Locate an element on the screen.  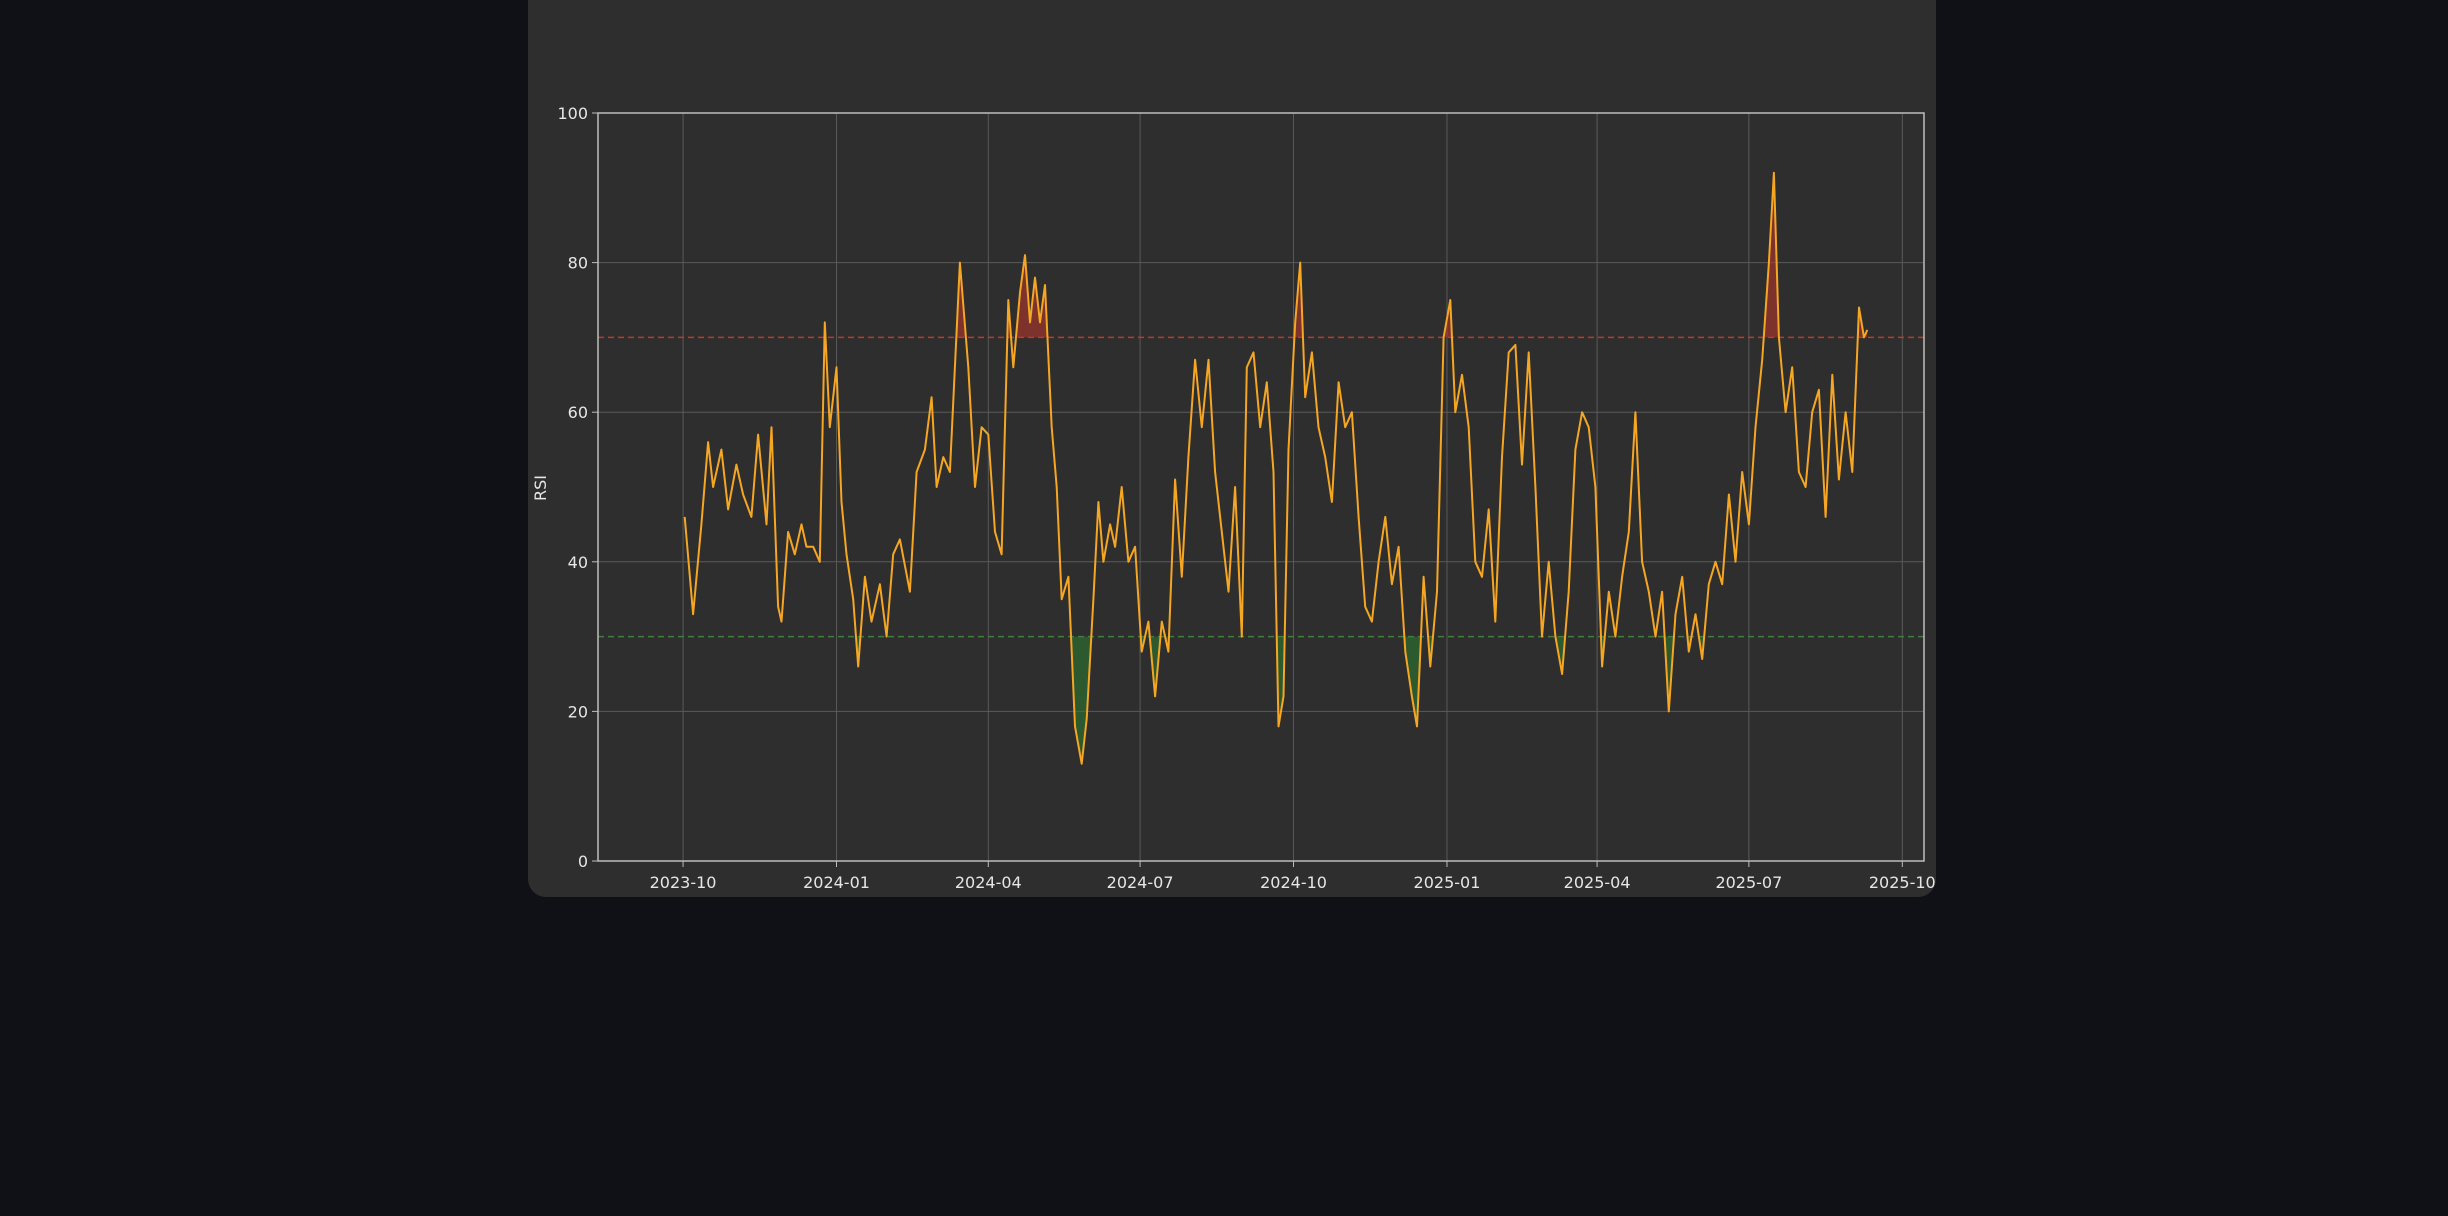
y-tick-label: 40 is located at coordinates (578, 562).